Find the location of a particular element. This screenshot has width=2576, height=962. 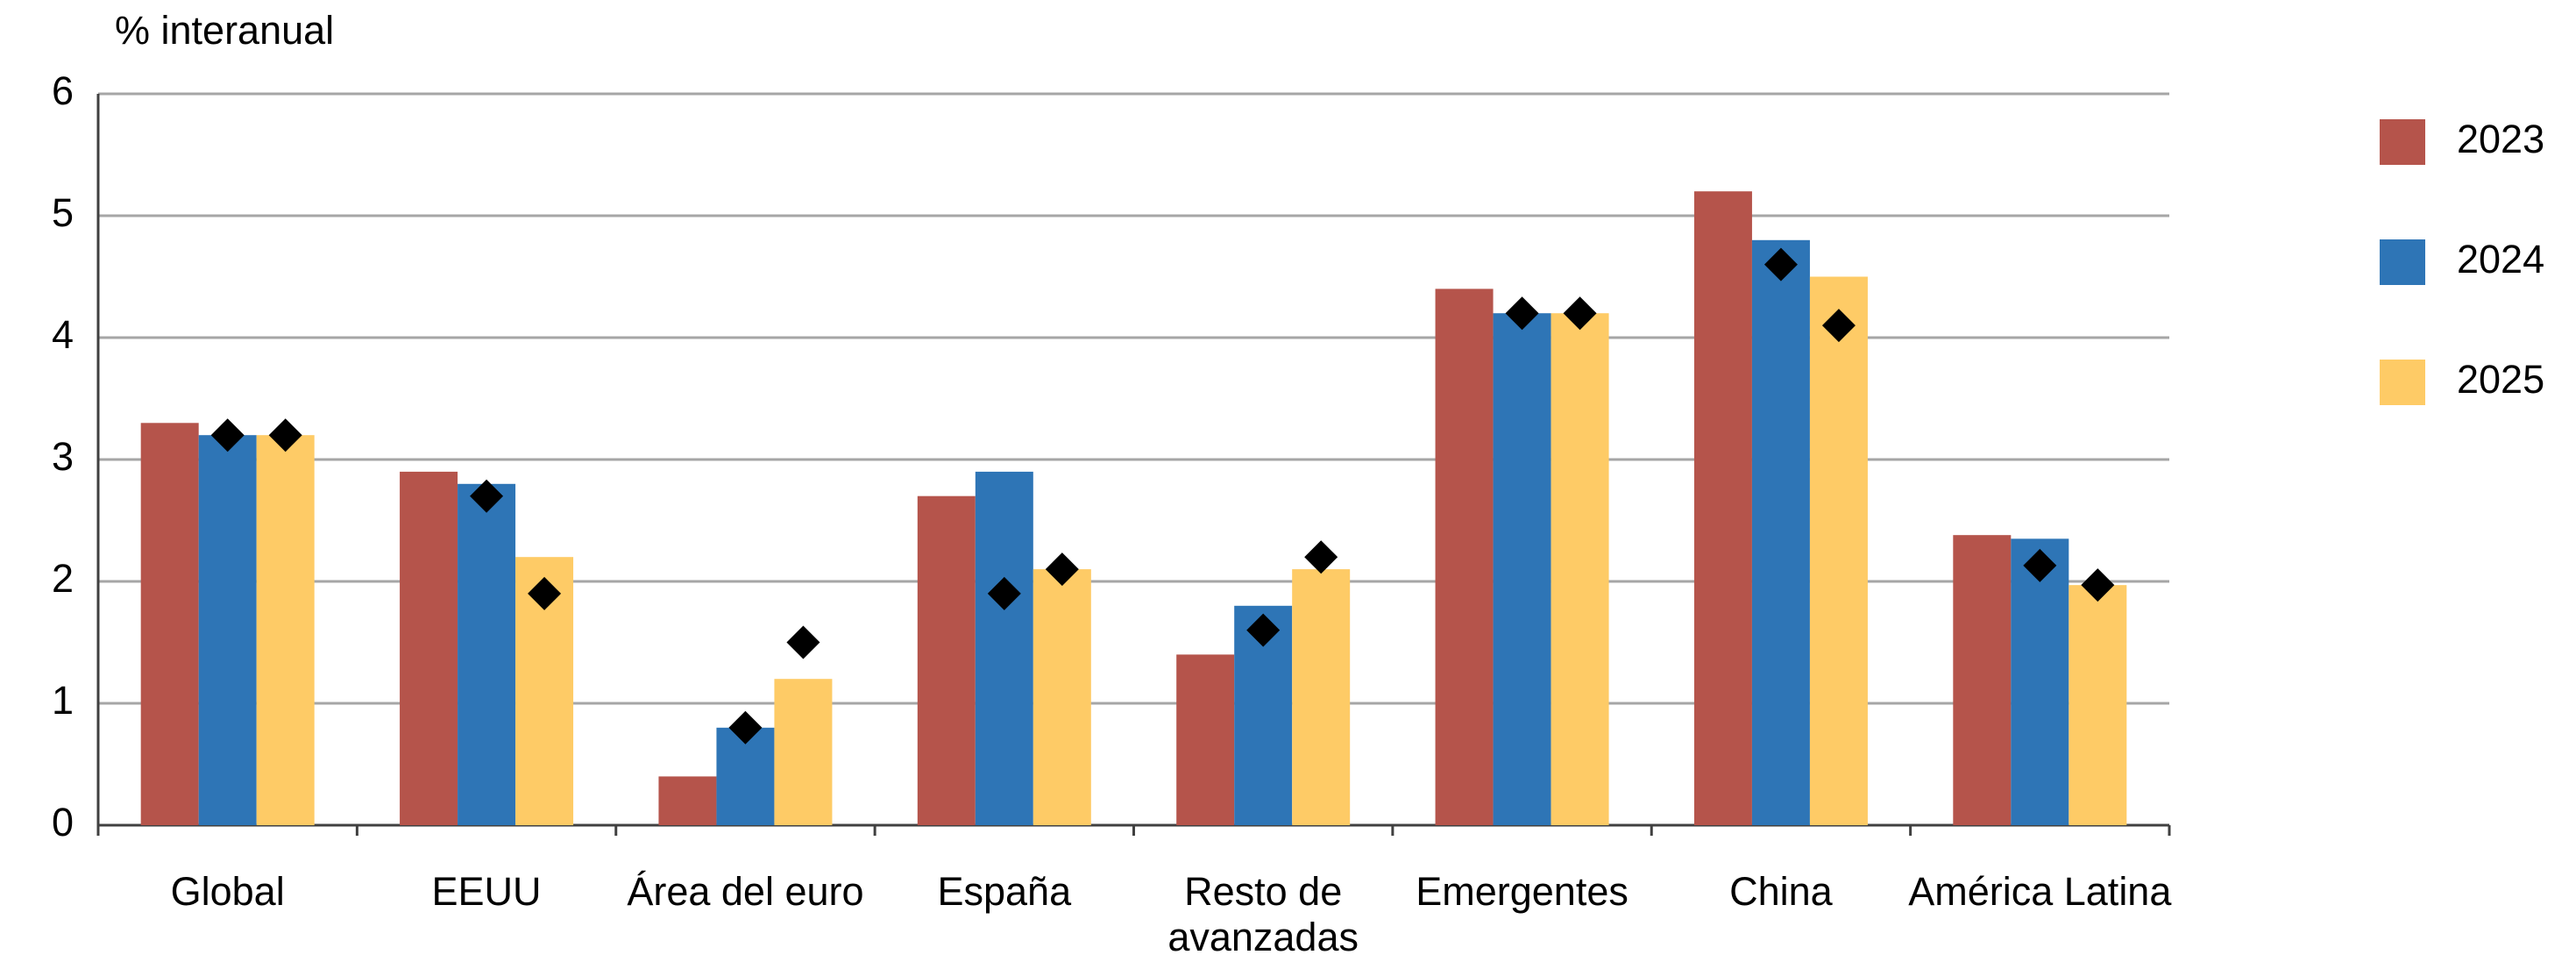

x-tick-label: Emergentes is located at coordinates (1522, 891).